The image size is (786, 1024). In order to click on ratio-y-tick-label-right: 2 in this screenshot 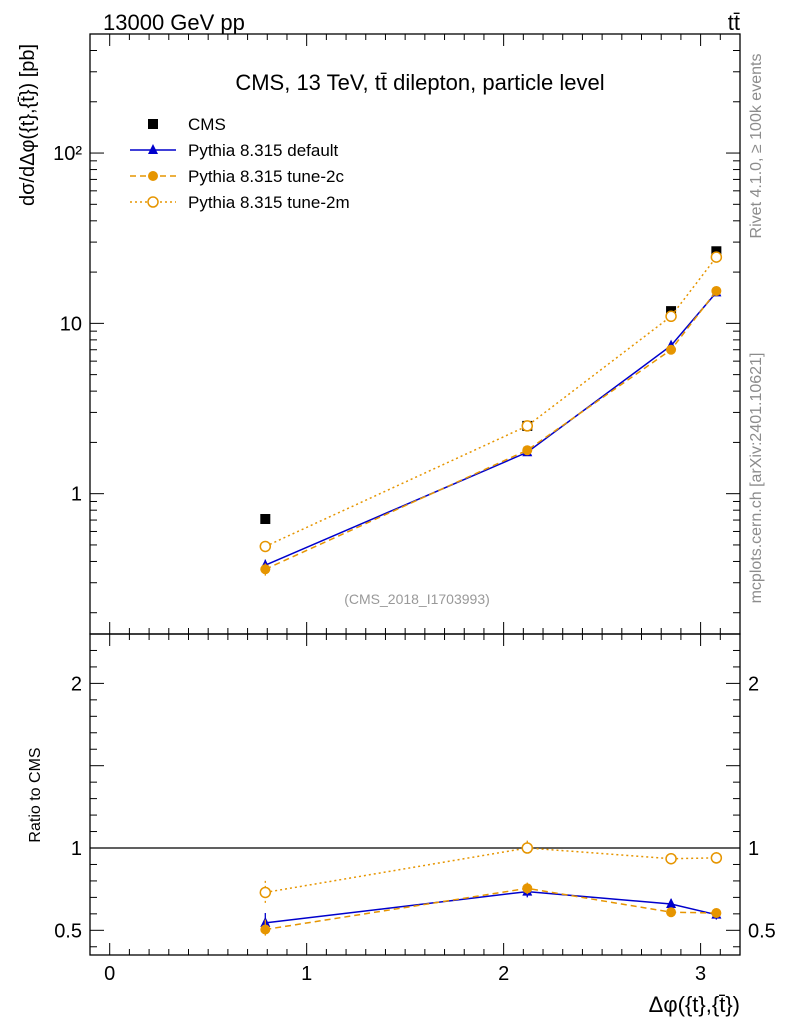, I will do `click(753, 684)`.